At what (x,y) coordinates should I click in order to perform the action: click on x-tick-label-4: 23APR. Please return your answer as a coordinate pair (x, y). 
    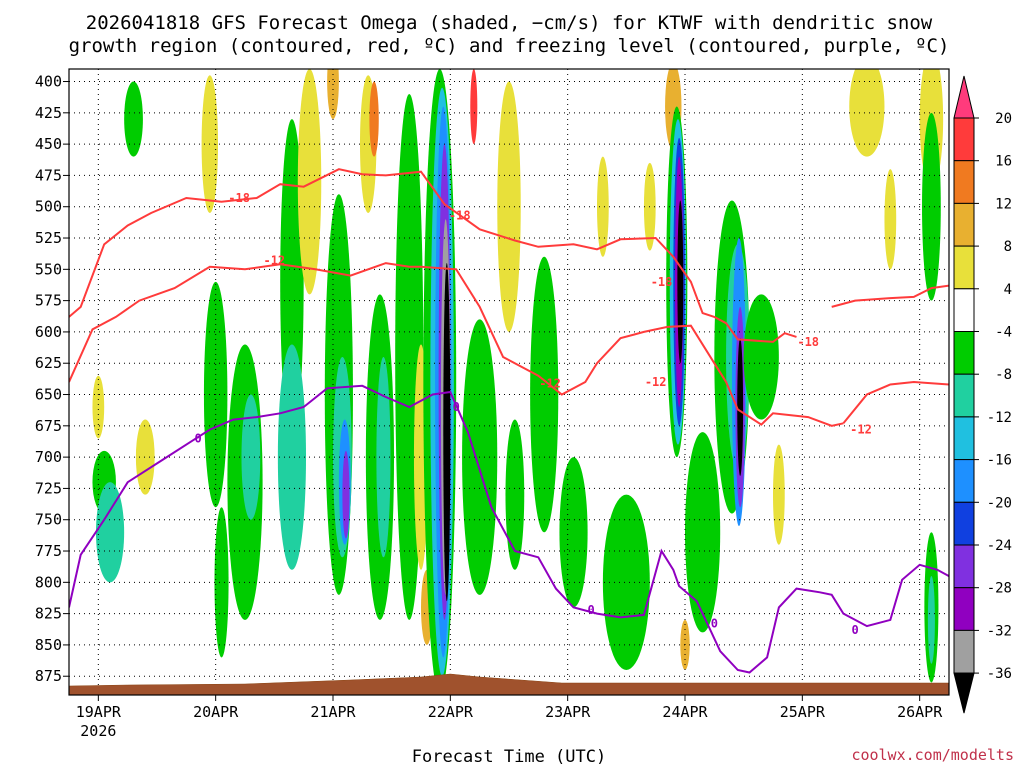
    Looking at the image, I should click on (568, 712).